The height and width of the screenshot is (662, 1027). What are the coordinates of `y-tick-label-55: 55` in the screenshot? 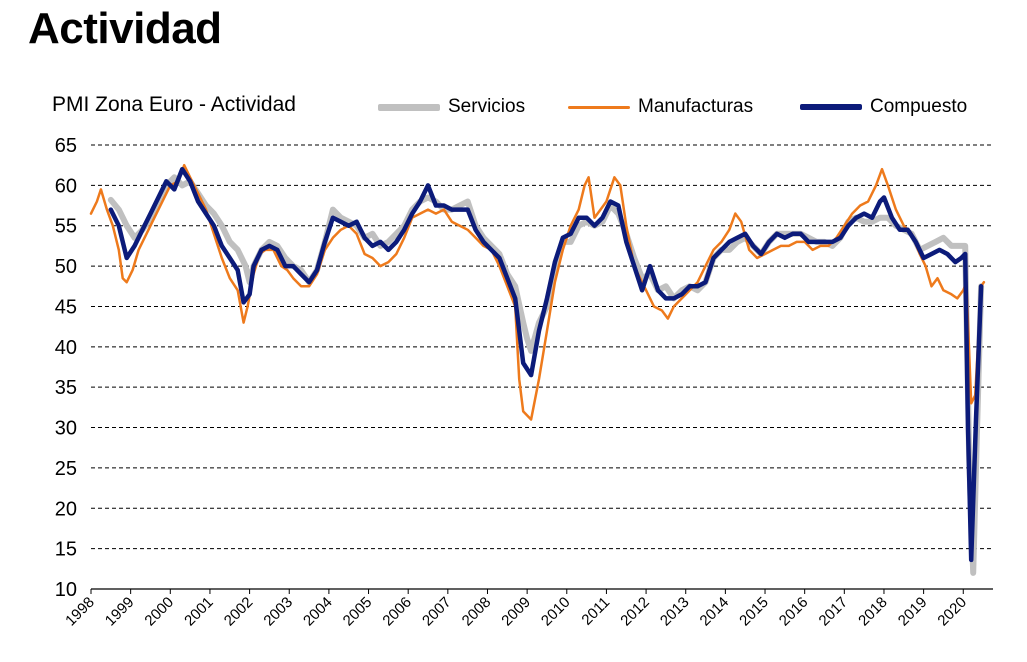 It's located at (66, 227).